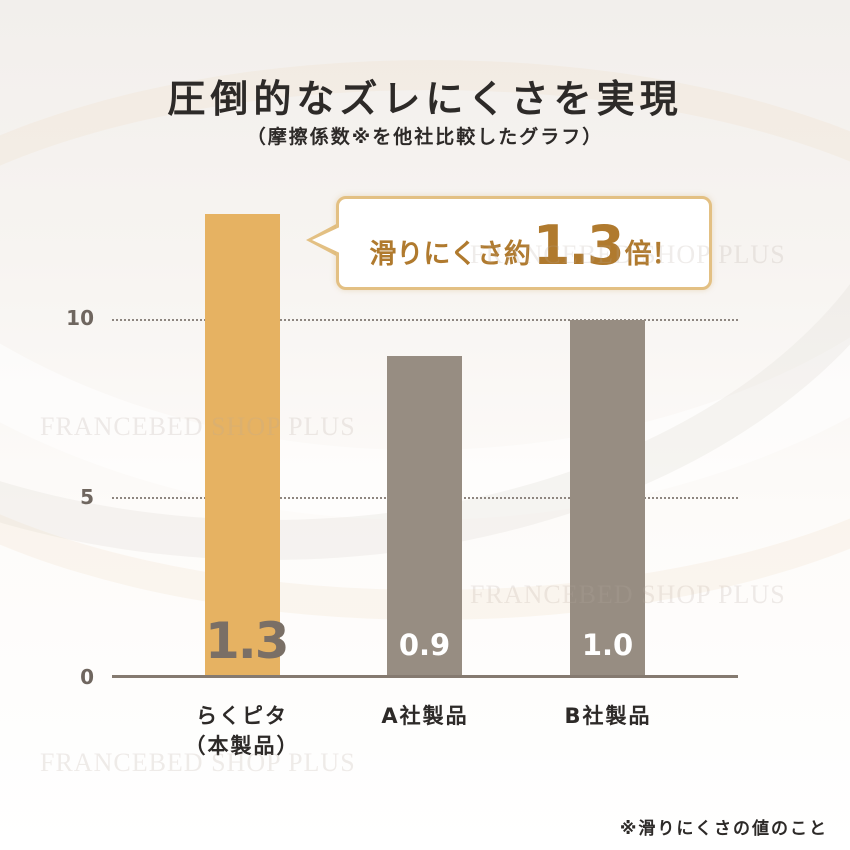  What do you see at coordinates (242, 746) in the screenshot?
I see `x-label-line2: （本製品）` at bounding box center [242, 746].